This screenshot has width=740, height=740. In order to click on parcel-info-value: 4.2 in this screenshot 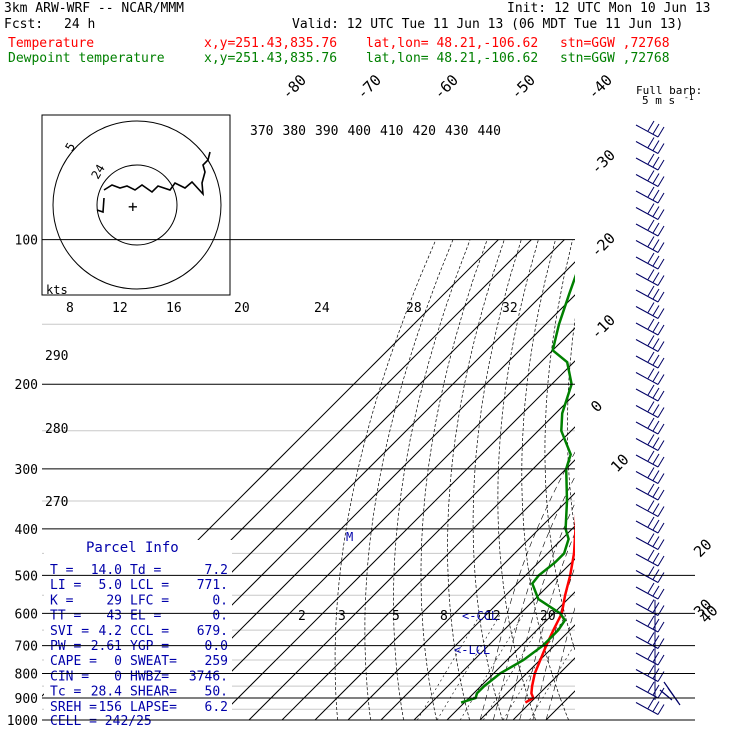, I will do `click(110, 631)`.